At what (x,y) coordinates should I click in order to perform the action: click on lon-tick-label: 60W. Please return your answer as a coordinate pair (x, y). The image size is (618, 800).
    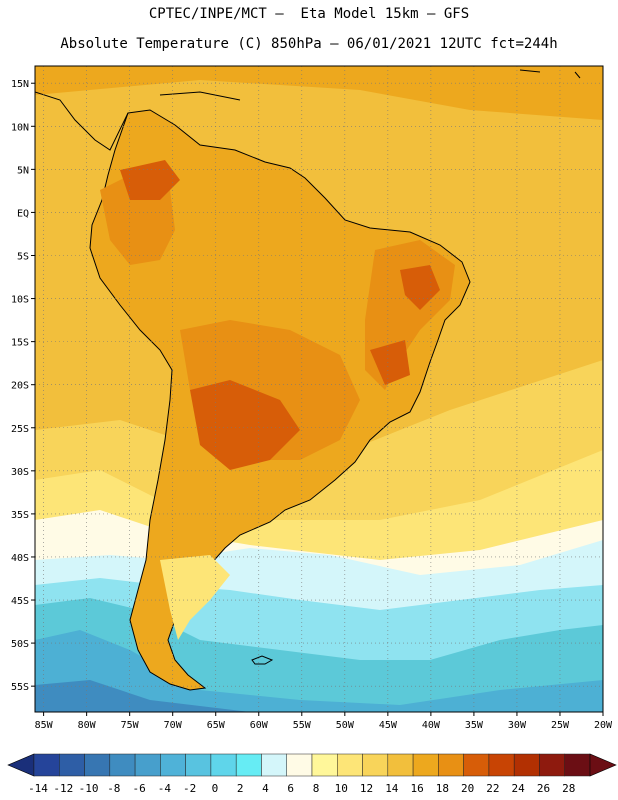
    Looking at the image, I should click on (259, 725).